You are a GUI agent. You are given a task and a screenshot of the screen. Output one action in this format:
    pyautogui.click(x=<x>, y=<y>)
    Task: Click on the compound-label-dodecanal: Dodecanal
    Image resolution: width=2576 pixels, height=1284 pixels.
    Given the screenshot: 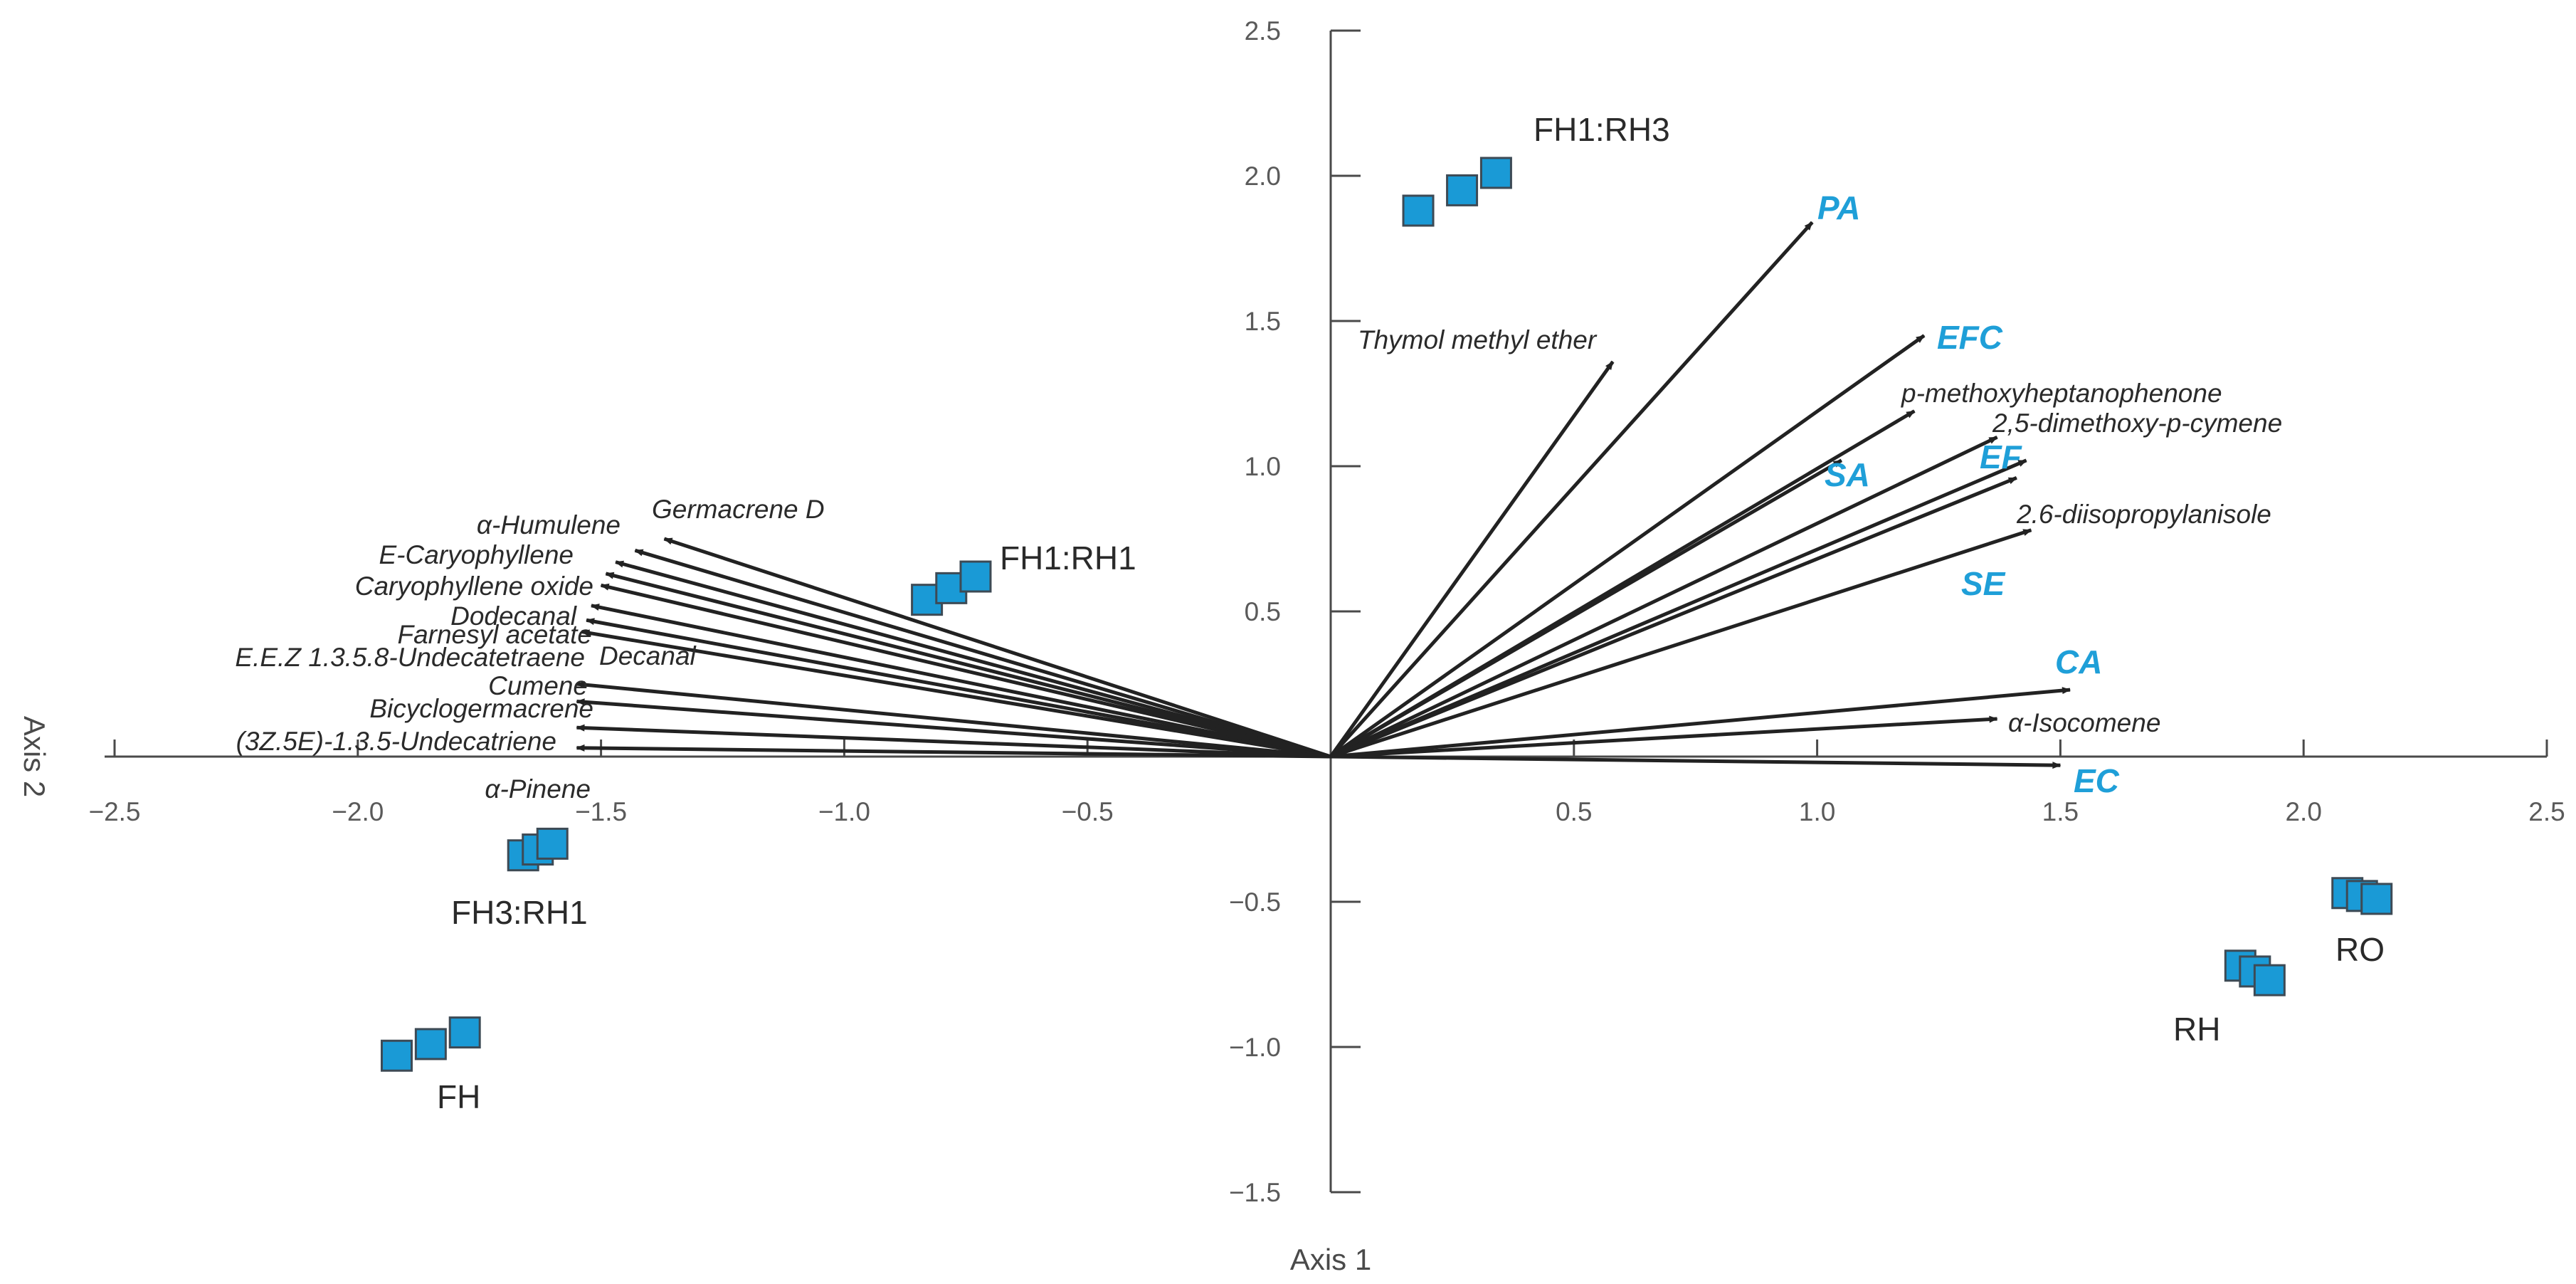 What is the action you would take?
    pyautogui.click(x=514, y=616)
    